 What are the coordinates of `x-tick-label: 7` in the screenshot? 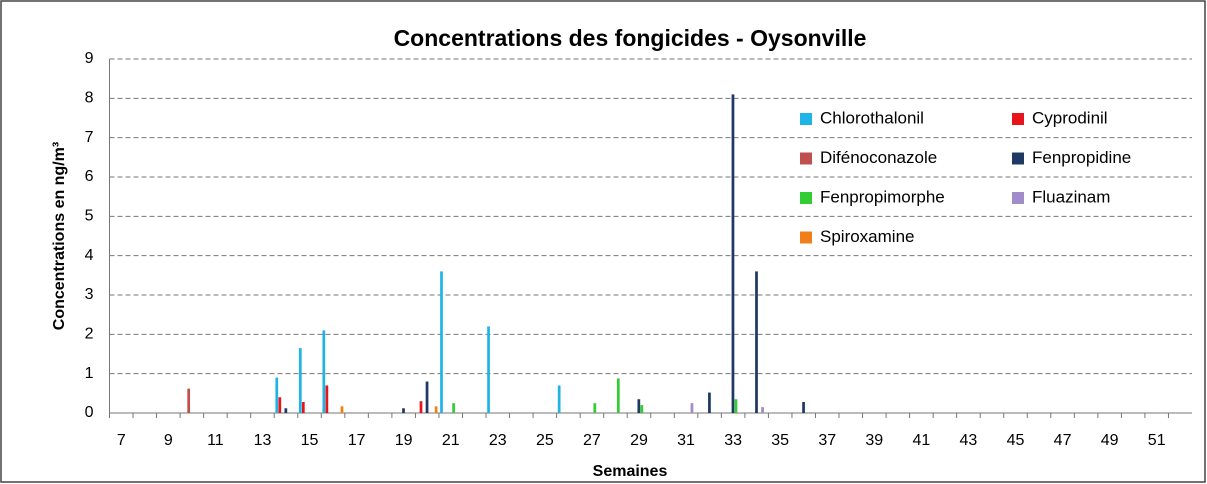 It's located at (121, 440).